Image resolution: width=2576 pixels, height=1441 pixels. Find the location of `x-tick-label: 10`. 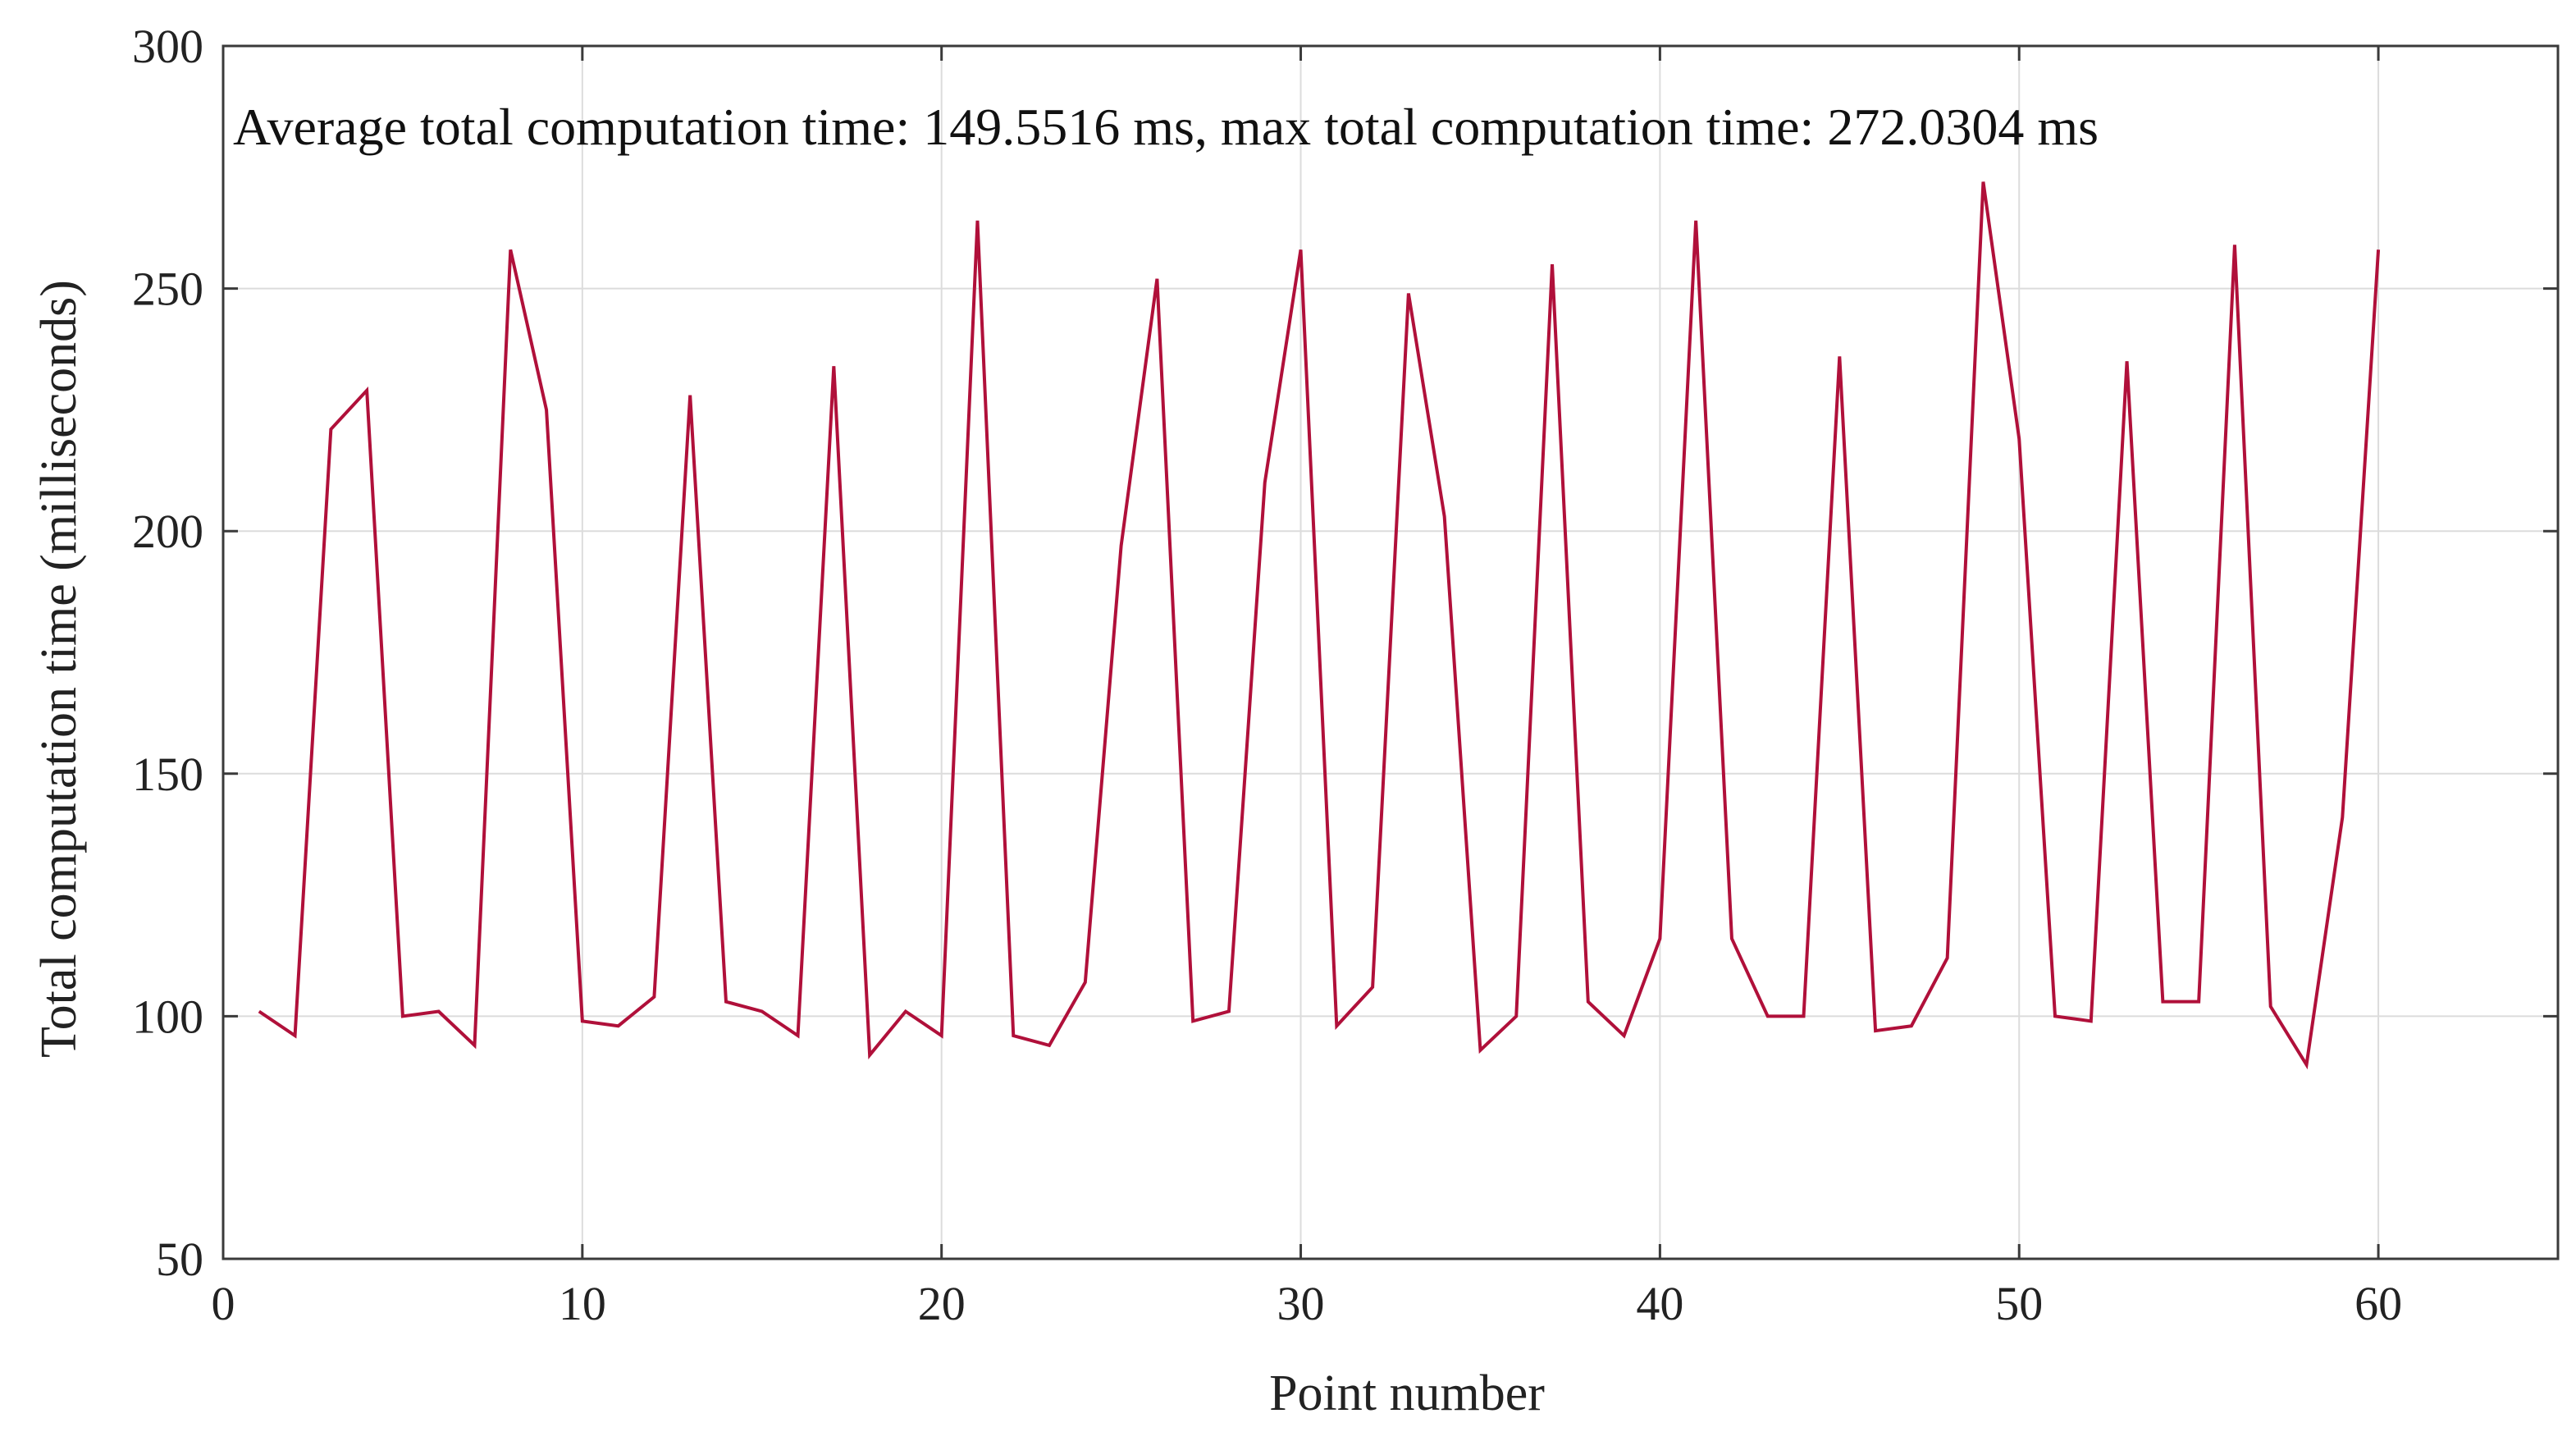

x-tick-label: 10 is located at coordinates (582, 1303).